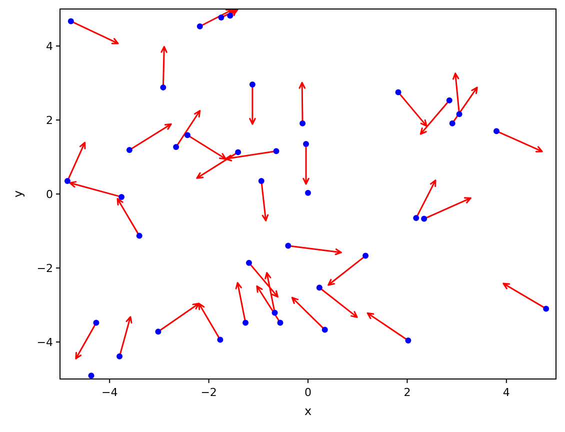 The height and width of the screenshot is (432, 565). What do you see at coordinates (44, 268) in the screenshot?
I see `y-tick-label: −2` at bounding box center [44, 268].